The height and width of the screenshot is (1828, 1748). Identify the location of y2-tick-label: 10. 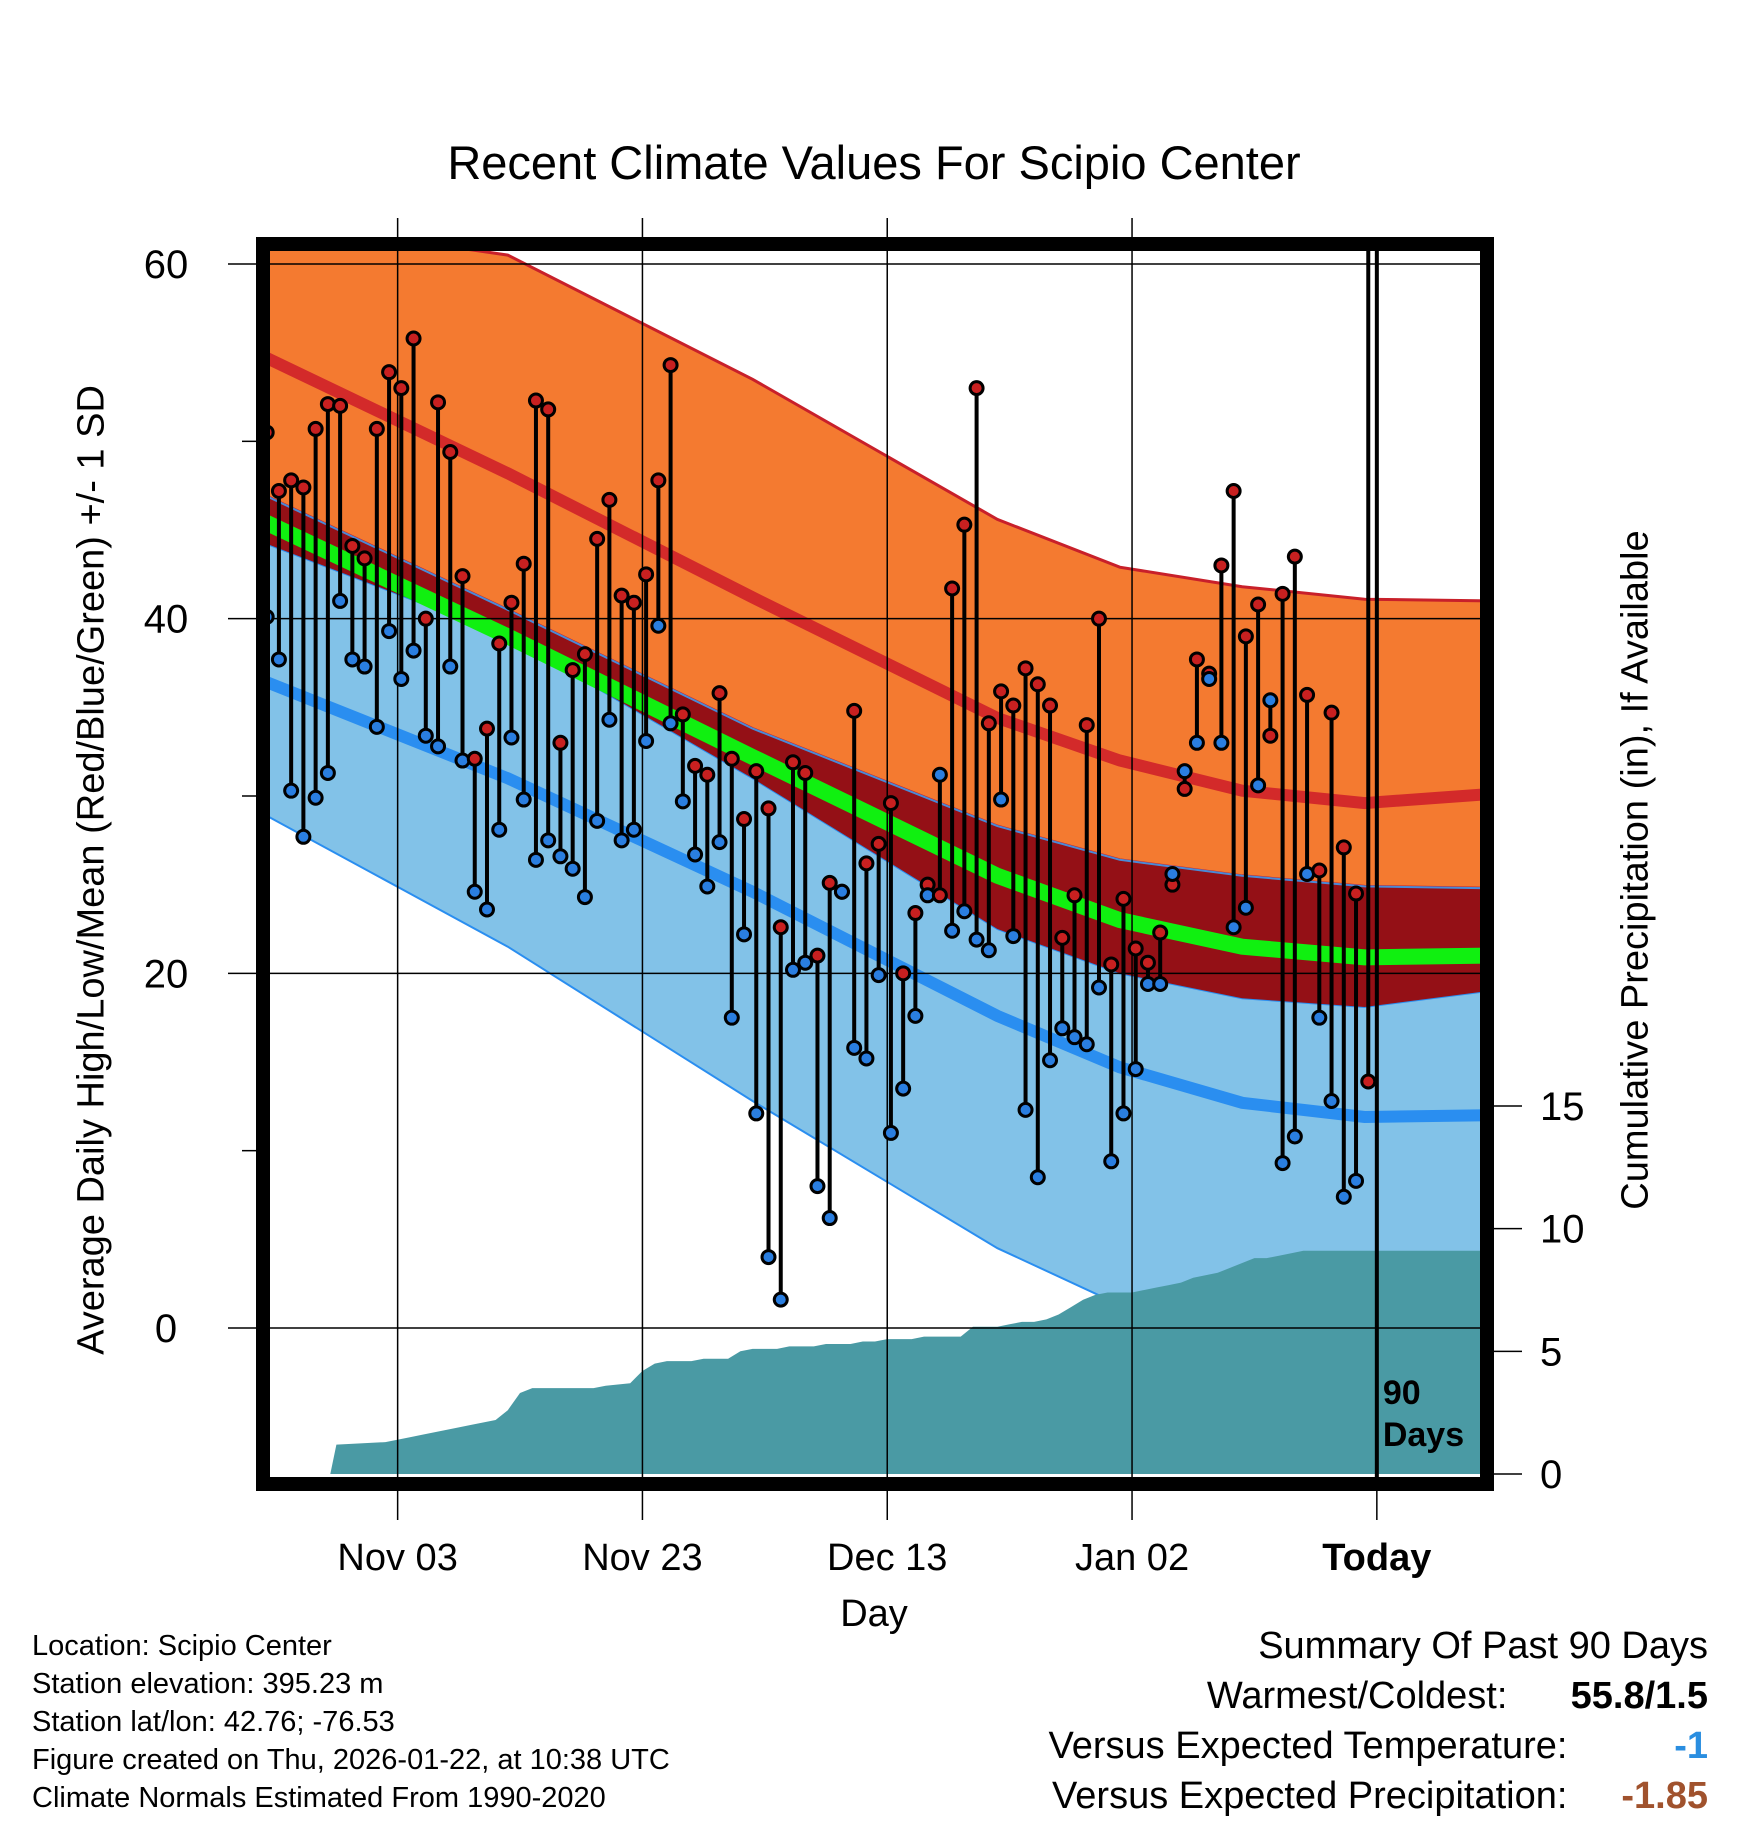
(1562, 1230).